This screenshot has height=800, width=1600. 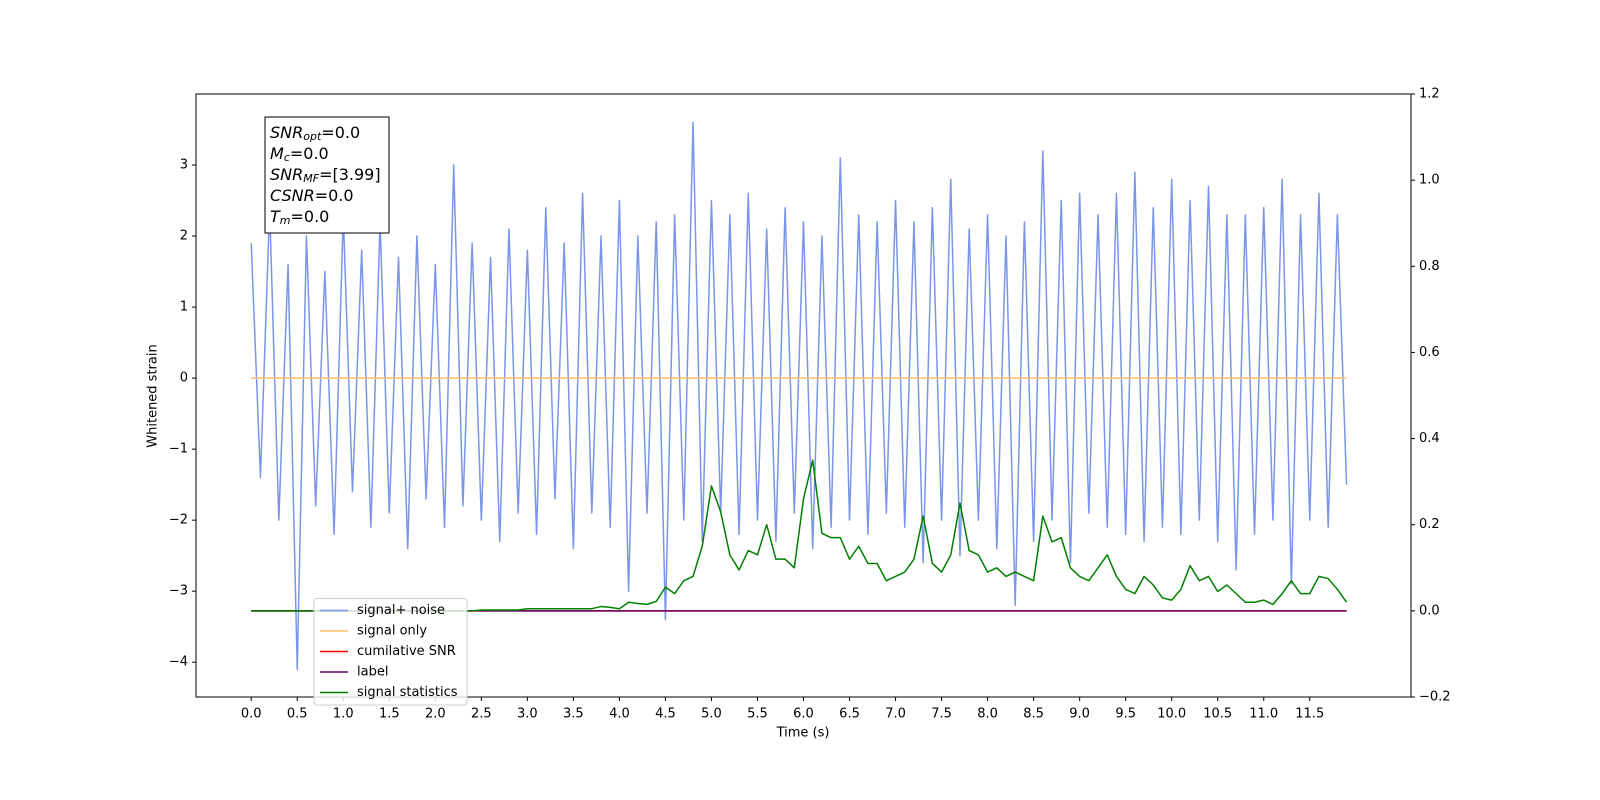 What do you see at coordinates (277, 153) in the screenshot?
I see `annotation-main: M` at bounding box center [277, 153].